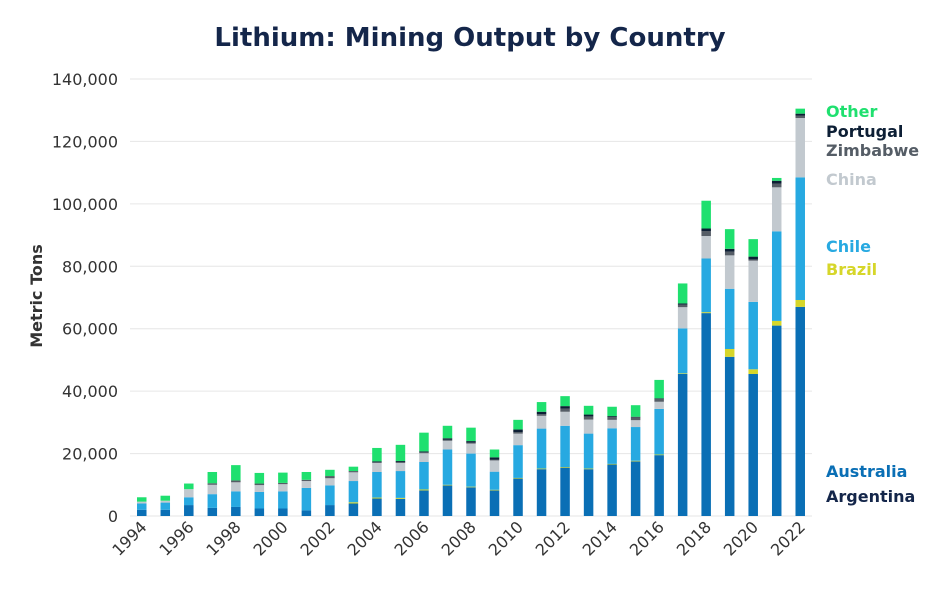  Describe the element at coordinates (36, 296) in the screenshot. I see `y-axis-label: Metric Tons` at that location.